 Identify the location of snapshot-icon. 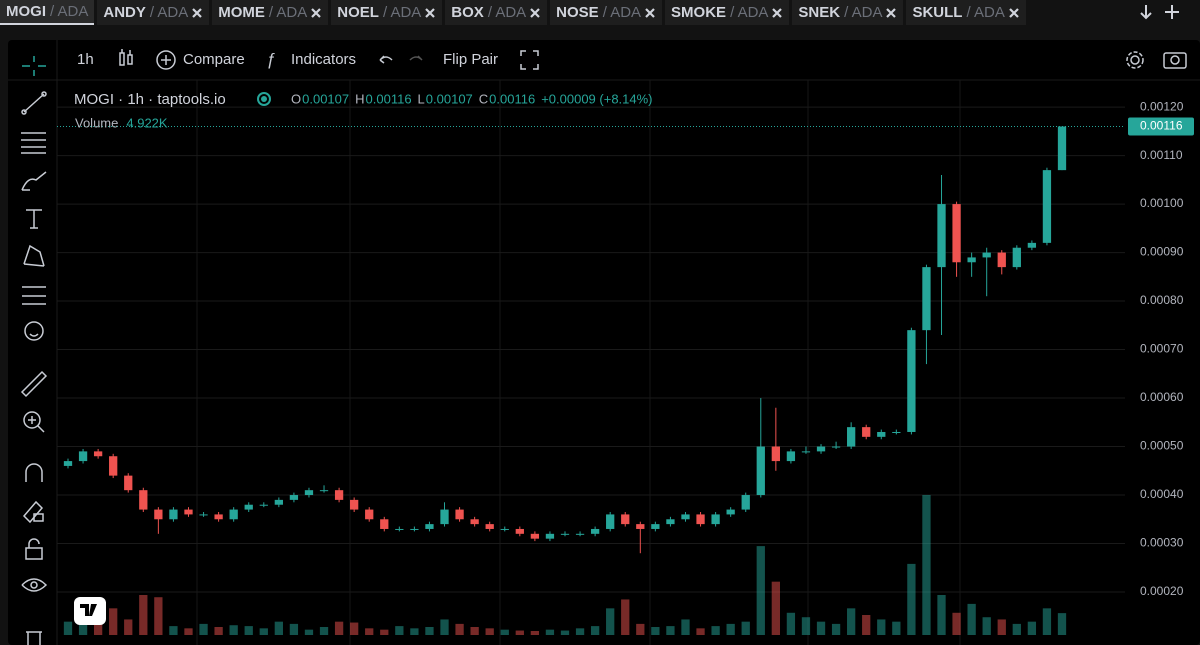
(1175, 60).